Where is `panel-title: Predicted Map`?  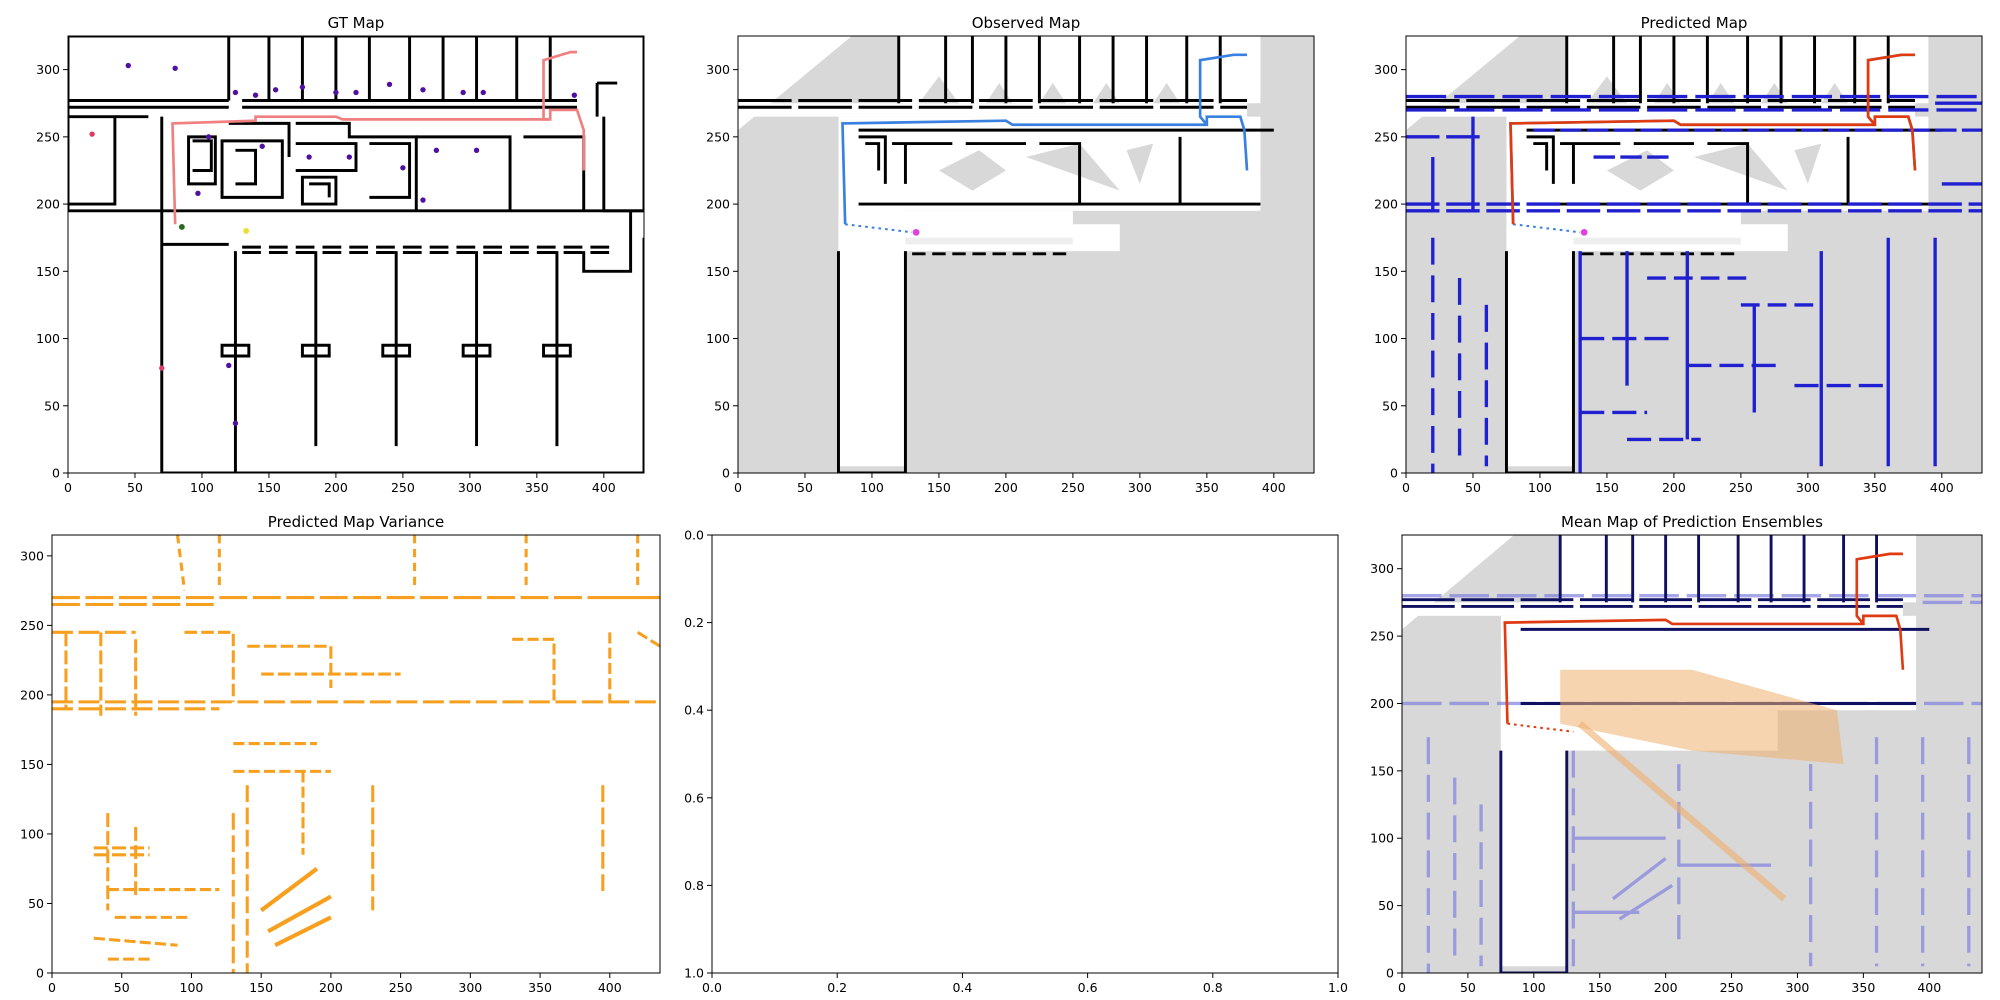 panel-title: Predicted Map is located at coordinates (1694, 23).